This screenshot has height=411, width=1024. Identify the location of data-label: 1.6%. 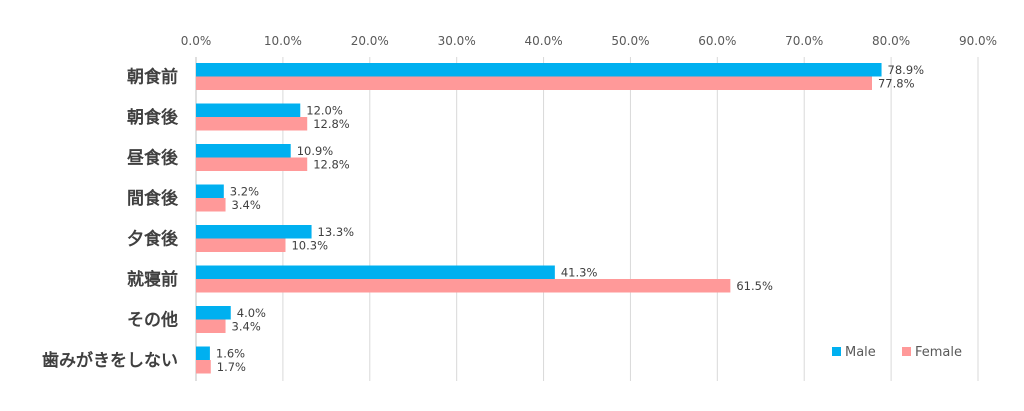
(230, 354).